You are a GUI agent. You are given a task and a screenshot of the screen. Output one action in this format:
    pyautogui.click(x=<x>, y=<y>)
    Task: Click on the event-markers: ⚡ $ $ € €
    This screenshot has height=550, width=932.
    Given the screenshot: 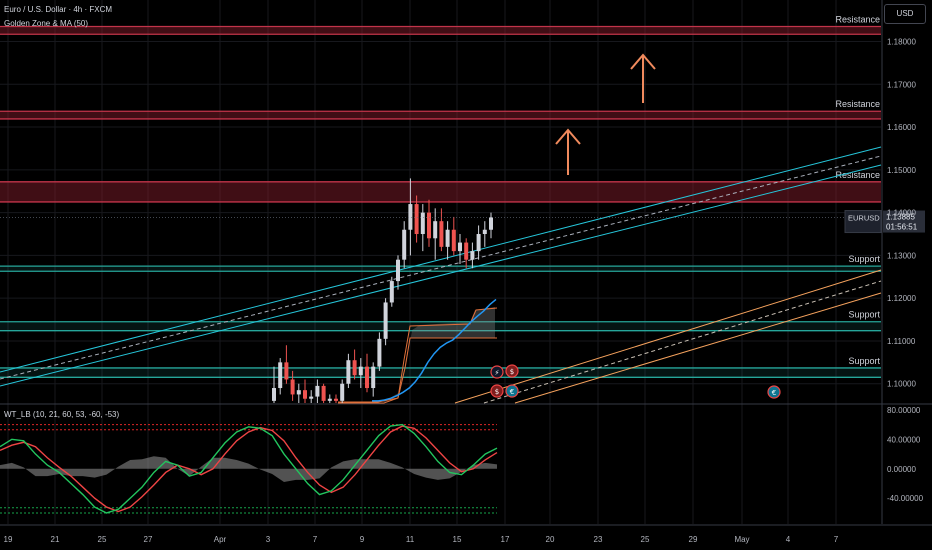 What is the action you would take?
    pyautogui.click(x=635, y=381)
    